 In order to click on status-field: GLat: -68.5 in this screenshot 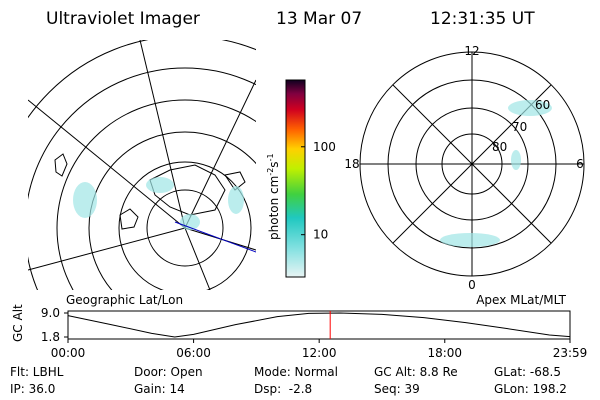, I will do `click(527, 372)`.